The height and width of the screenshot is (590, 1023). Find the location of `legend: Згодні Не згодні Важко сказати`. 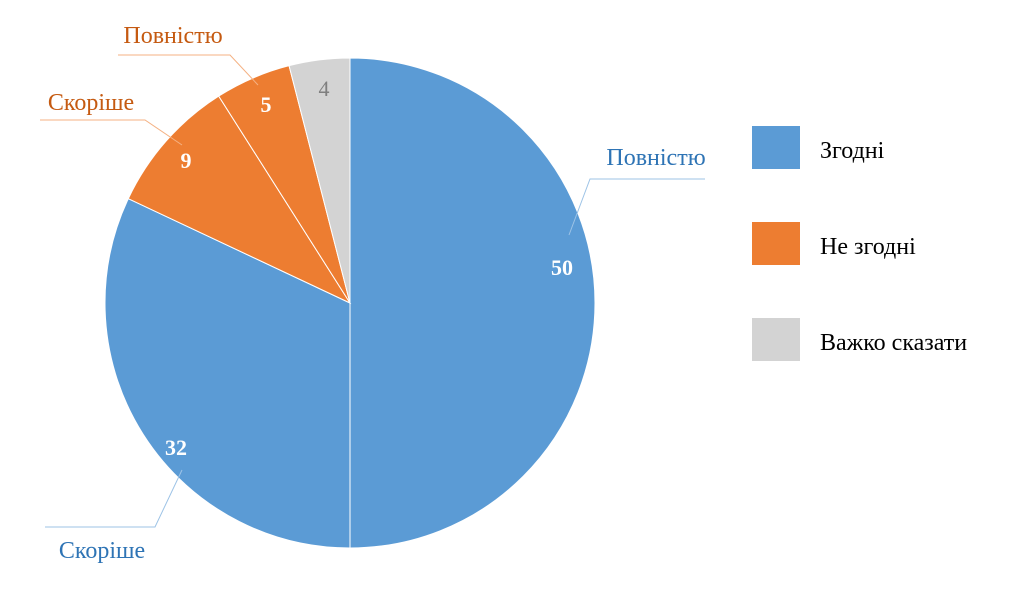

legend: Згодні Не згодні Важко сказати is located at coordinates (859, 243).